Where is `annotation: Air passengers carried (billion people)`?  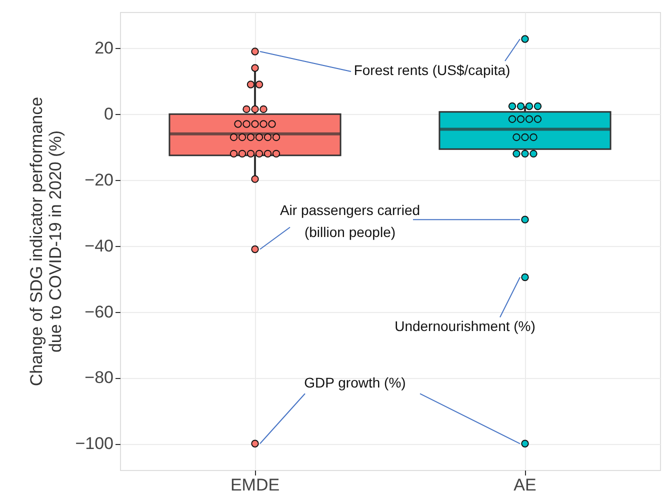 annotation: Air passengers carried (billion people) is located at coordinates (350, 221).